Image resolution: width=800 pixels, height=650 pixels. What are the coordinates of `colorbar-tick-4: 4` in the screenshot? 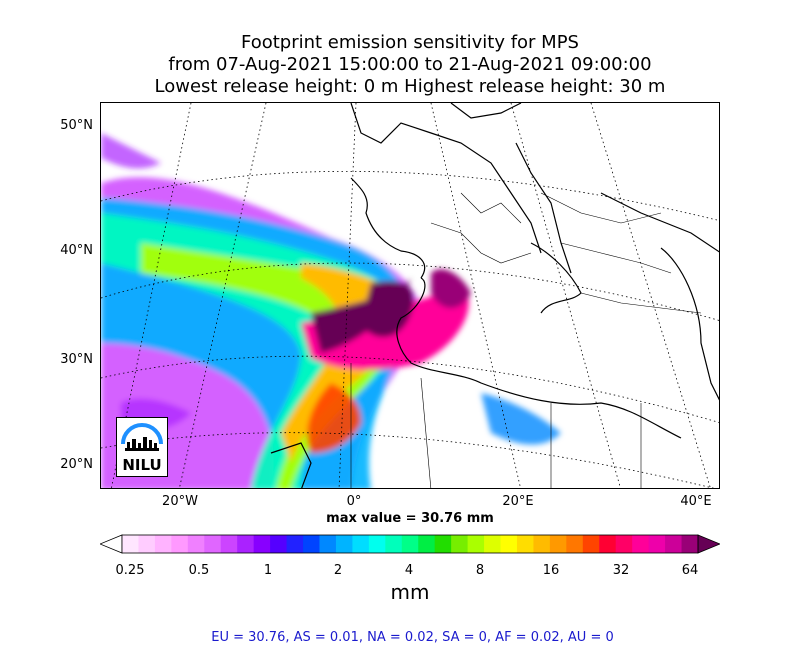 It's located at (409, 570).